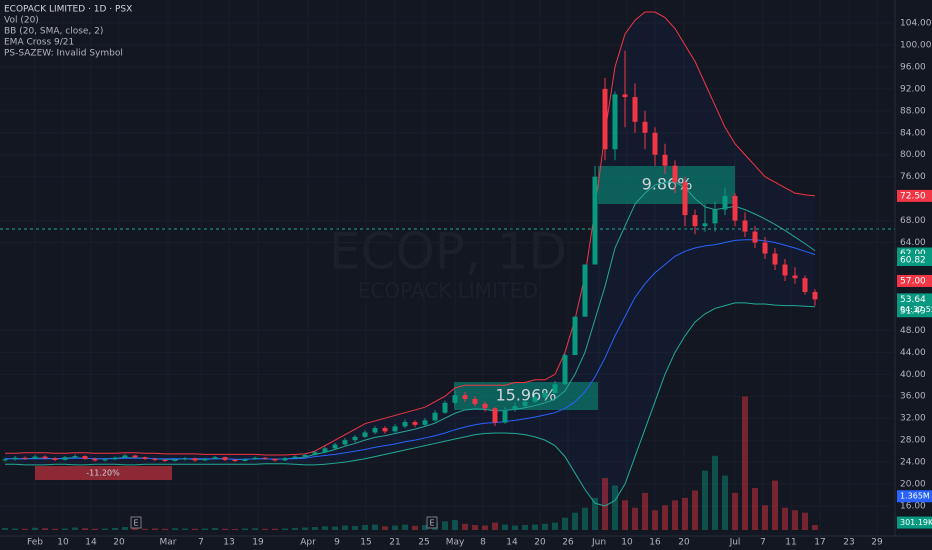 This screenshot has width=932, height=550. Describe the element at coordinates (655, 543) in the screenshot. I see `x-tick-label: 16` at that location.